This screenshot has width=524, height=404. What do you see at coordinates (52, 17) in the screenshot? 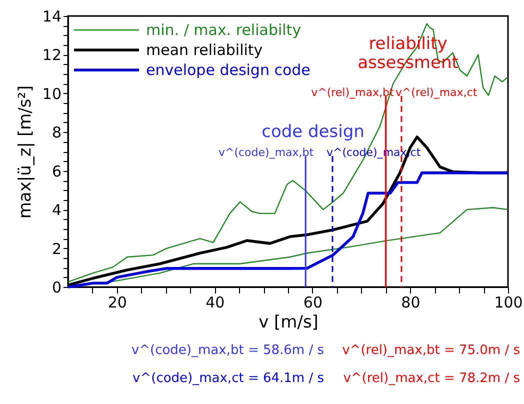
I see `y-tick-label: 14` at bounding box center [52, 17].